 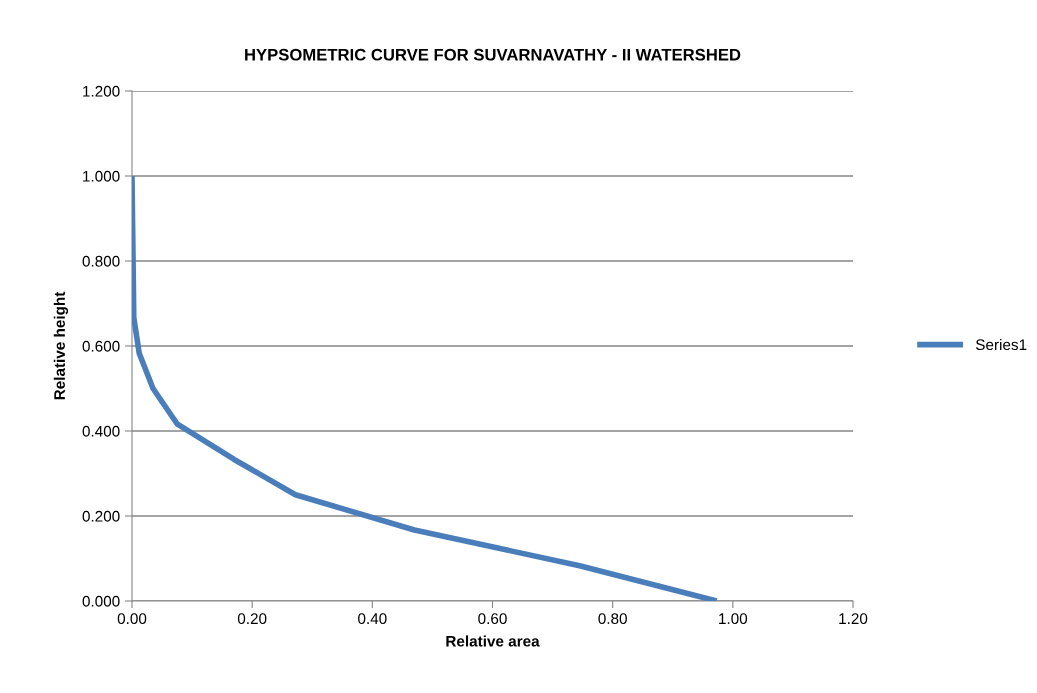 What do you see at coordinates (492, 619) in the screenshot?
I see `x-tick-label: 0.60` at bounding box center [492, 619].